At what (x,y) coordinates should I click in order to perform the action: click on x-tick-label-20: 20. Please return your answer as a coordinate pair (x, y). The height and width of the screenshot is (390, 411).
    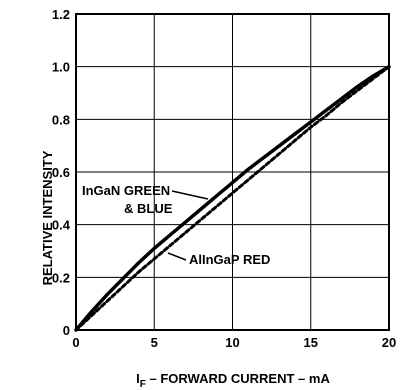
    Looking at the image, I should click on (389, 342).